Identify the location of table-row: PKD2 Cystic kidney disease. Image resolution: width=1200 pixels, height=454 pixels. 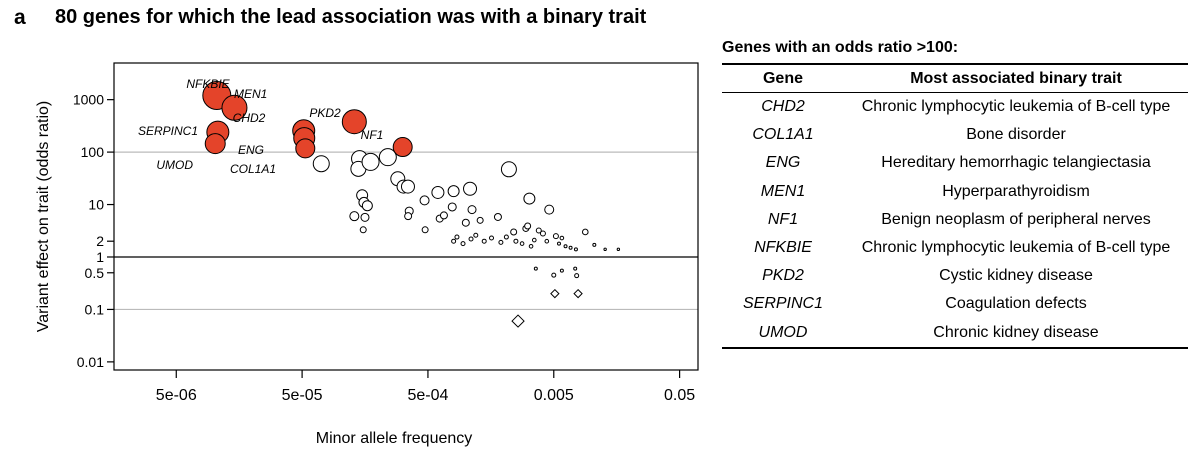
(955, 276).